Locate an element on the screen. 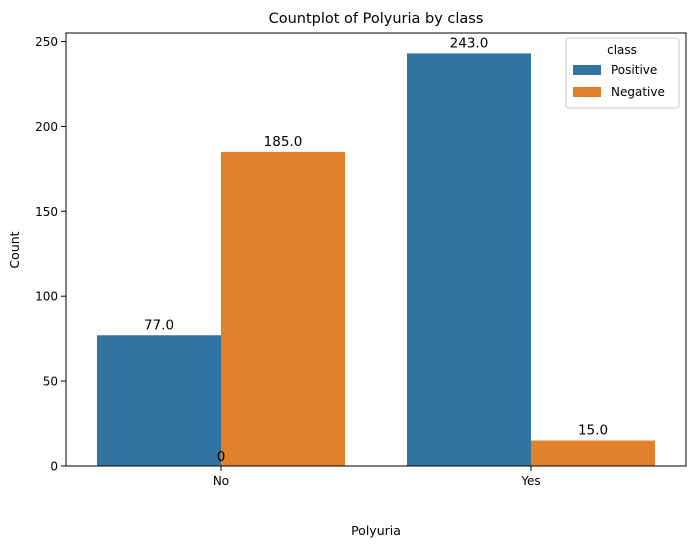 This screenshot has height=551, width=695. legend-swatch-negative is located at coordinates (587, 92).